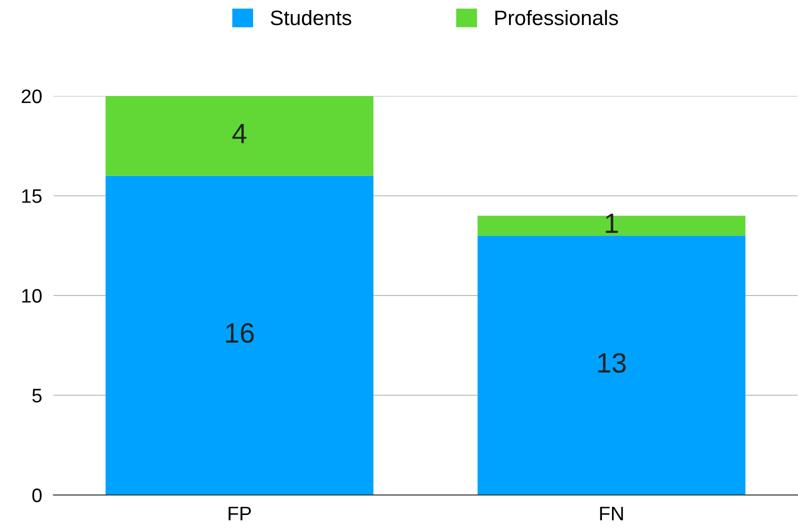  I want to click on y-tick-label: 15, so click(32, 196).